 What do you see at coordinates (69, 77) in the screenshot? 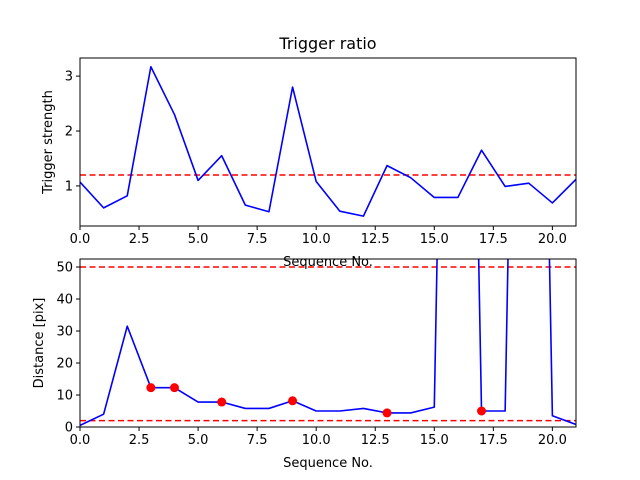
I see `y-tick-label: 3` at bounding box center [69, 77].